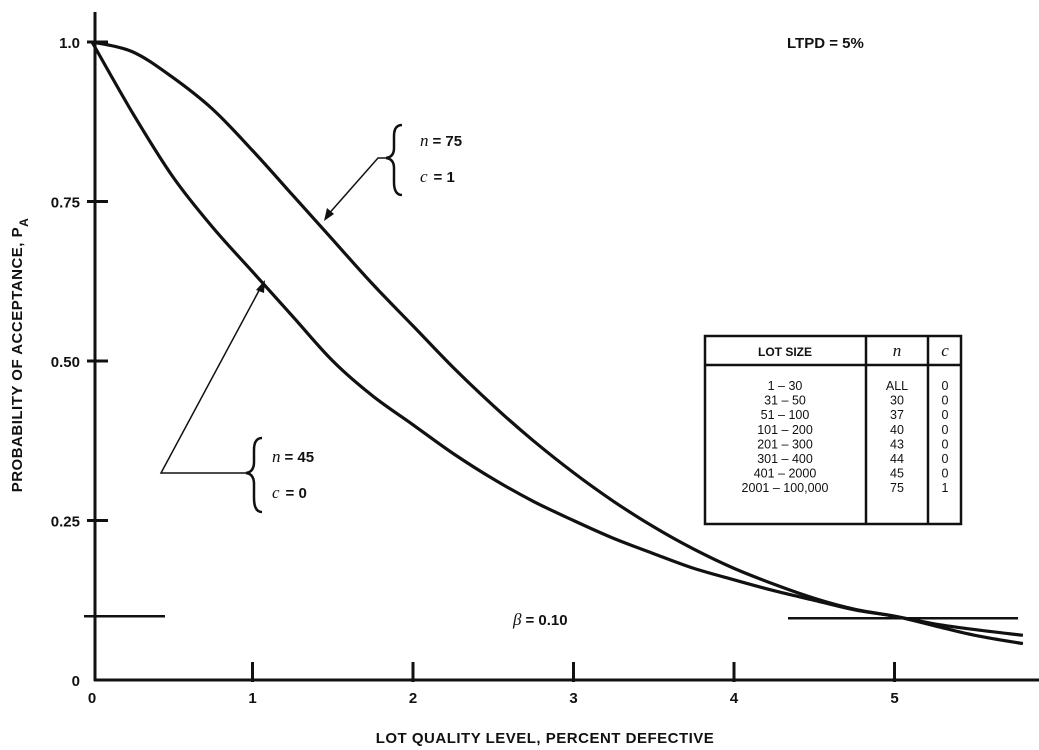  I want to click on table-cell-n: 40, so click(897, 430).